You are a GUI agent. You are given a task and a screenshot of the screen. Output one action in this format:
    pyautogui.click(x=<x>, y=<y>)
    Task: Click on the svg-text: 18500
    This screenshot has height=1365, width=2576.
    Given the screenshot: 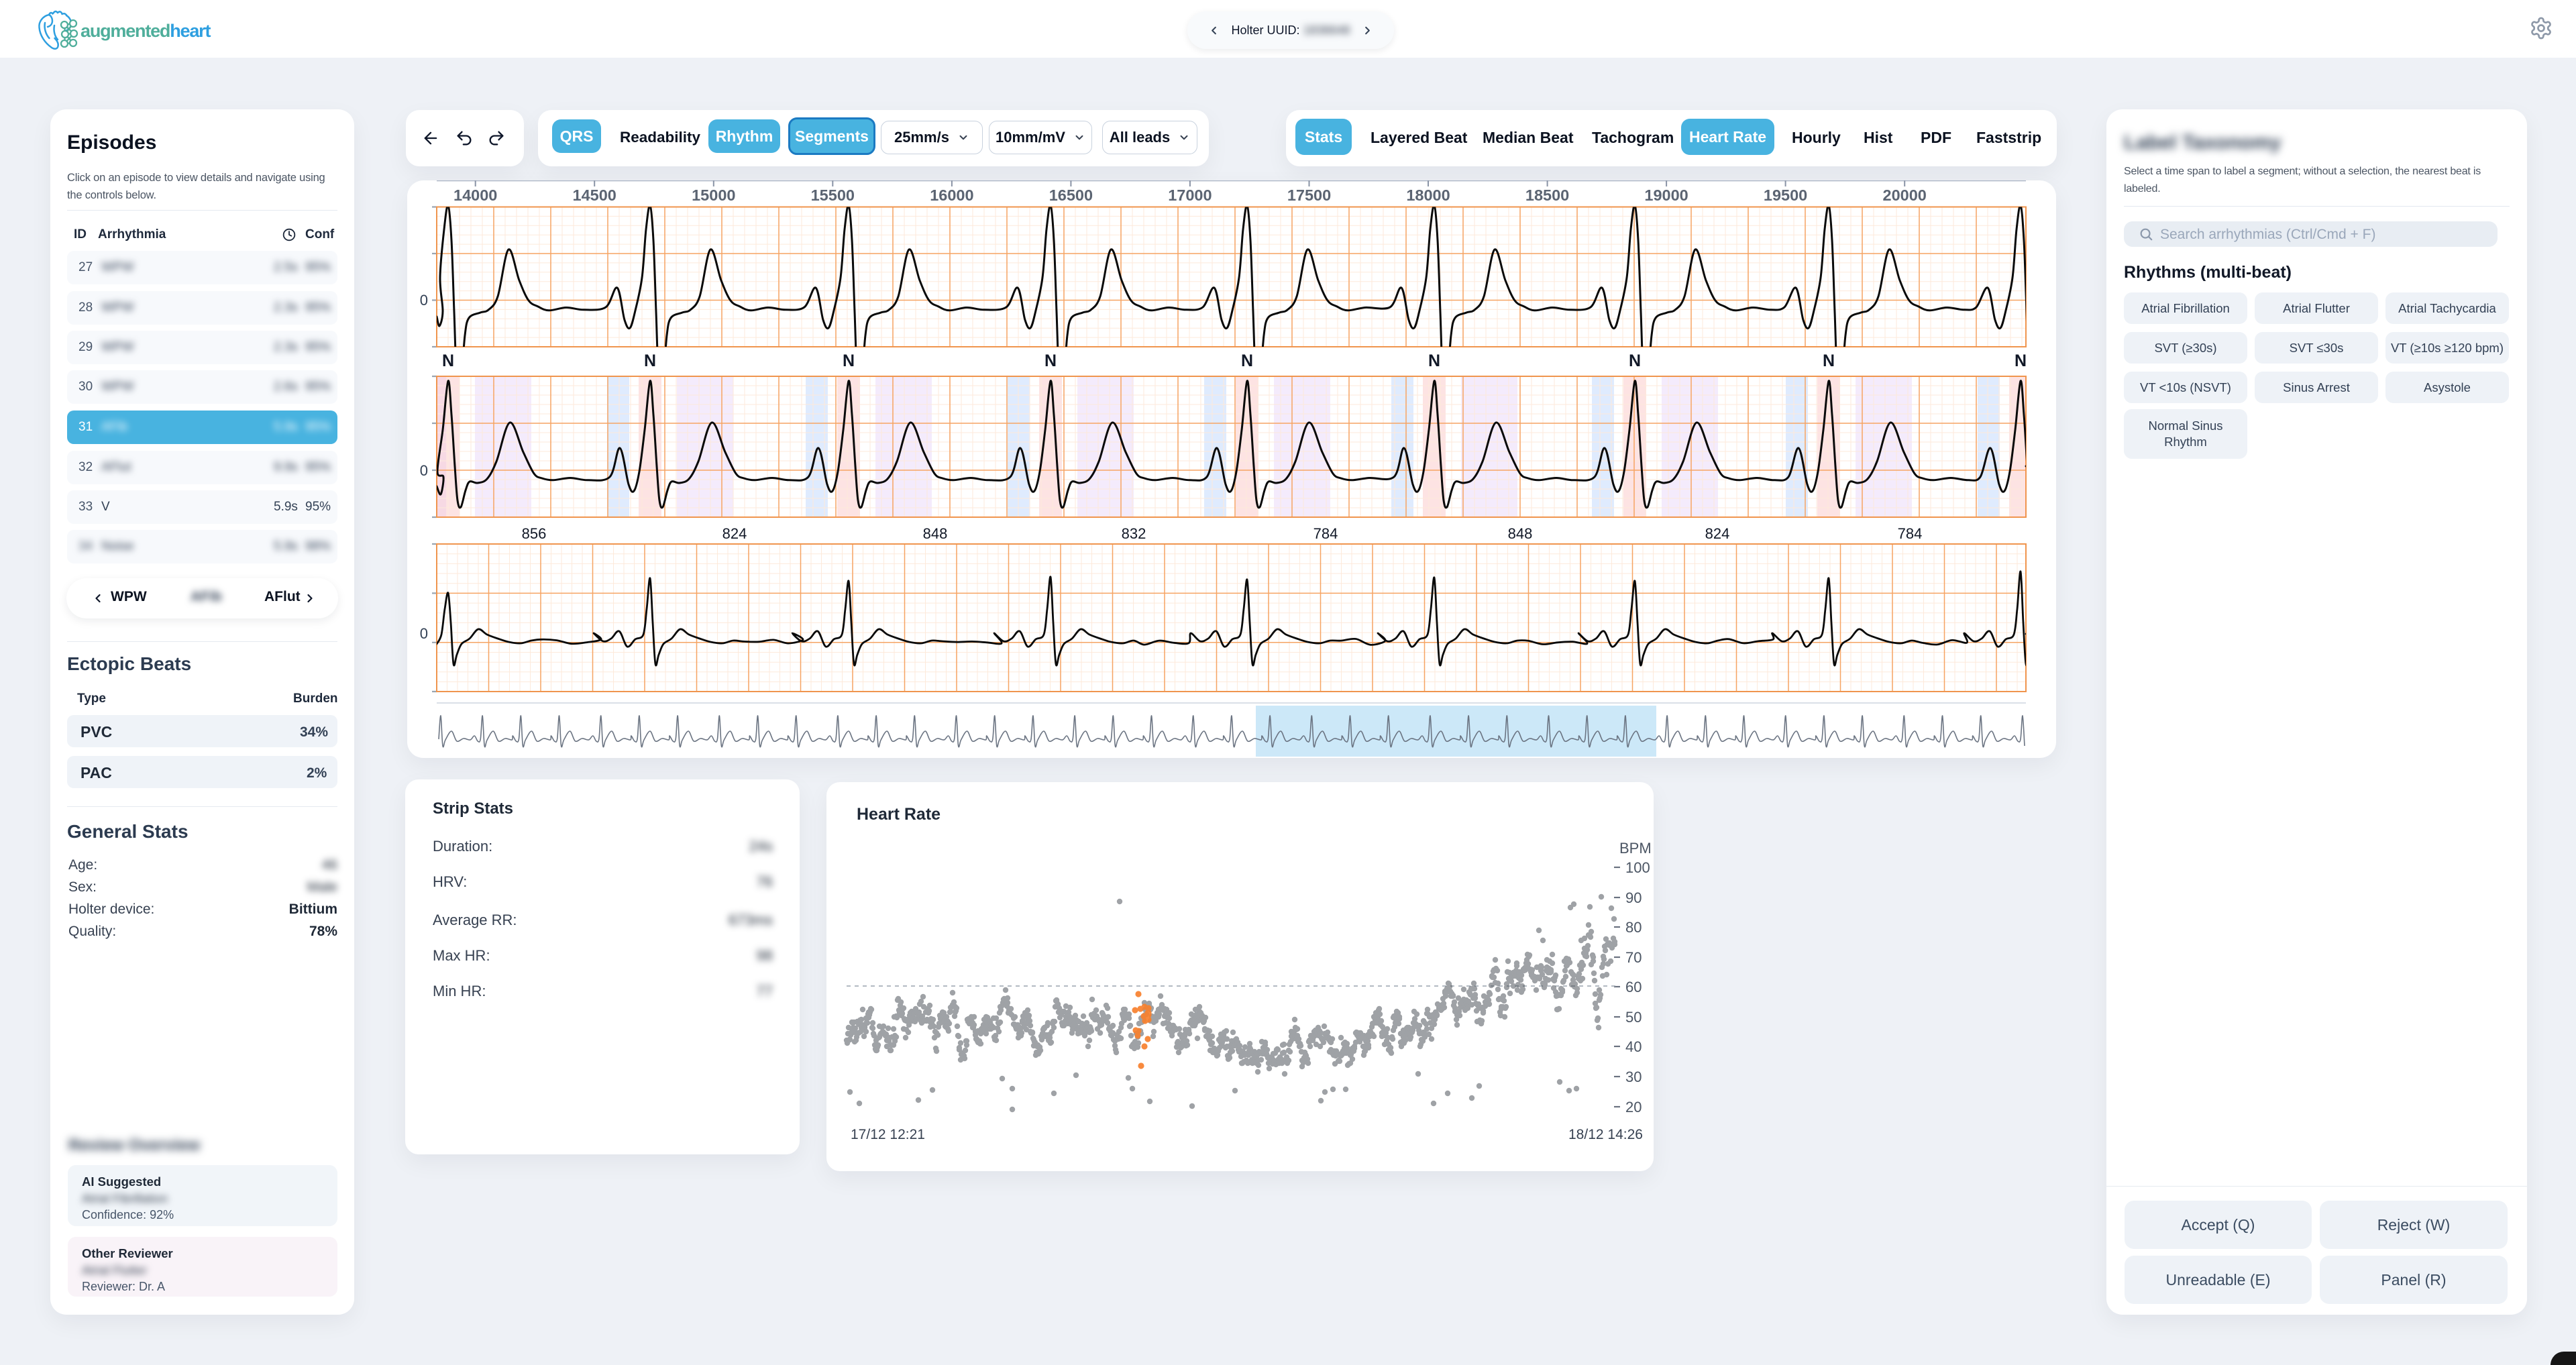 What is the action you would take?
    pyautogui.click(x=1547, y=195)
    